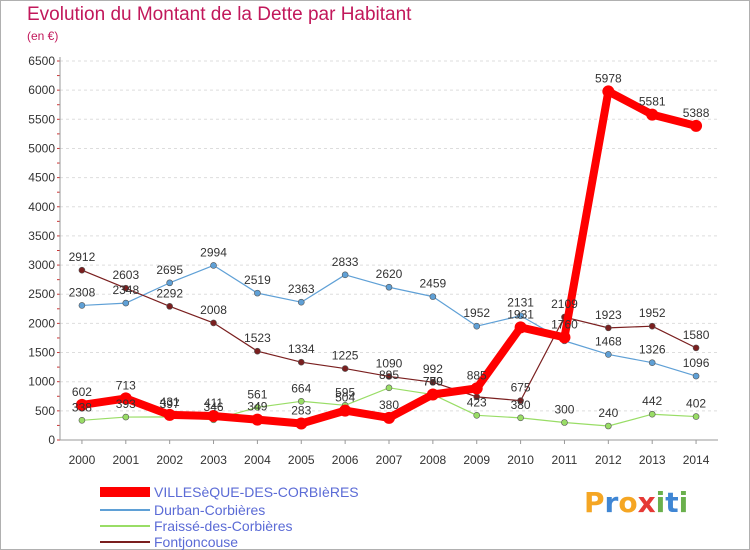 This screenshot has height=550, width=750. What do you see at coordinates (564, 304) in the screenshot?
I see `data-label: 2109` at bounding box center [564, 304].